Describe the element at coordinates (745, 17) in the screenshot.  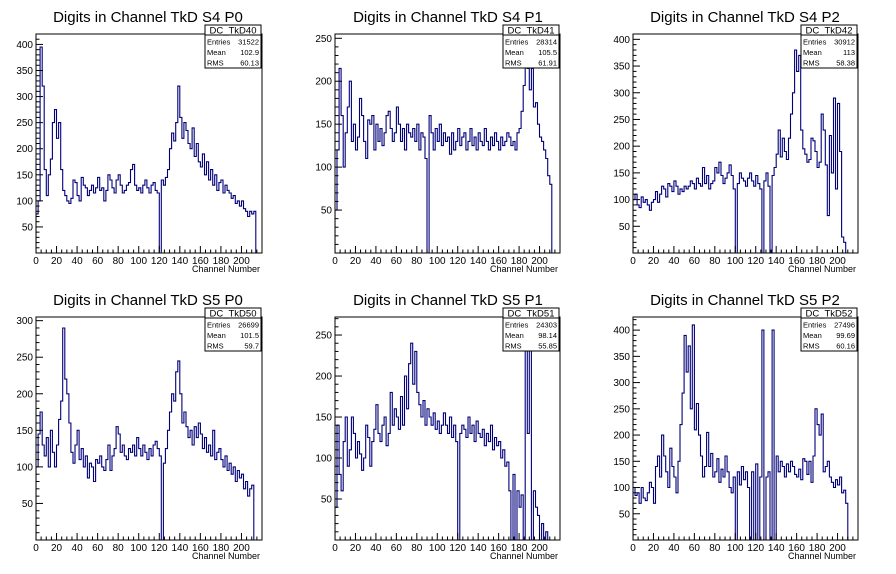
I see `panel-title: Digits in Channel TkD S4 P2` at that location.